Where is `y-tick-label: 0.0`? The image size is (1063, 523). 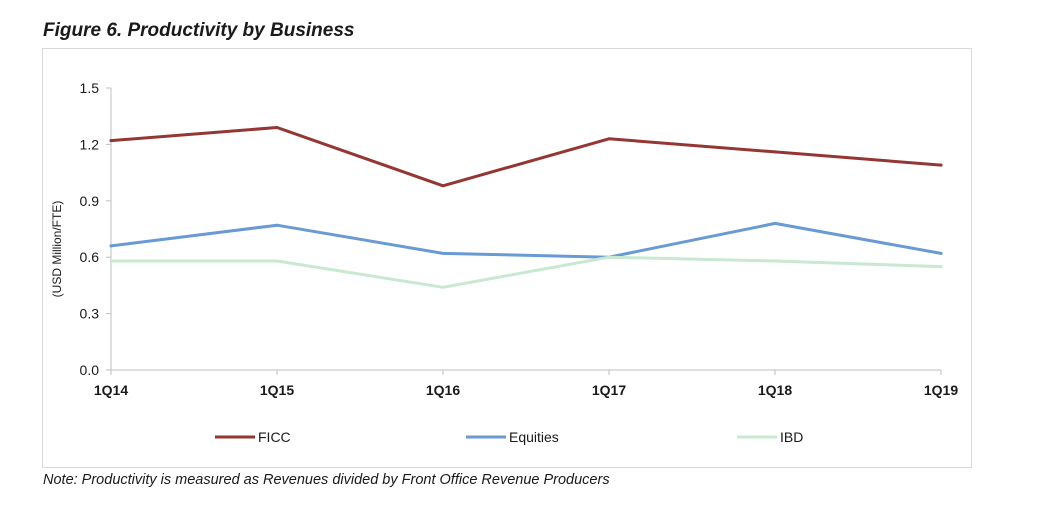 y-tick-label: 0.0 is located at coordinates (90, 370).